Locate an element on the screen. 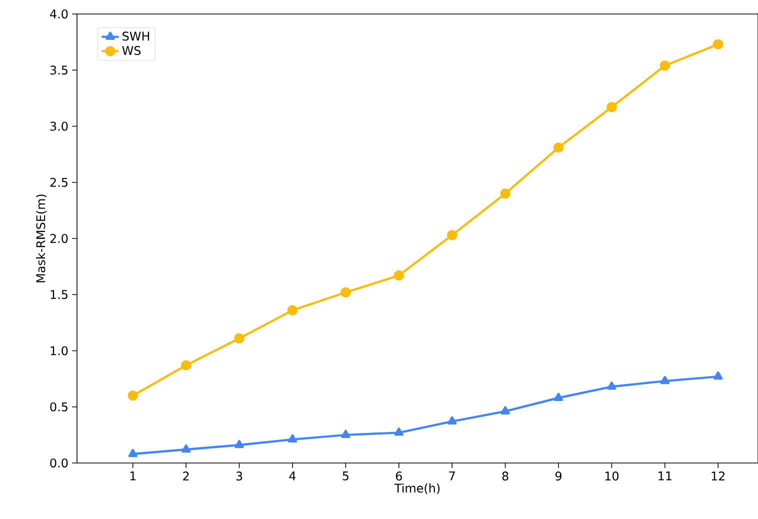  x-tick-label: 7 is located at coordinates (452, 476).